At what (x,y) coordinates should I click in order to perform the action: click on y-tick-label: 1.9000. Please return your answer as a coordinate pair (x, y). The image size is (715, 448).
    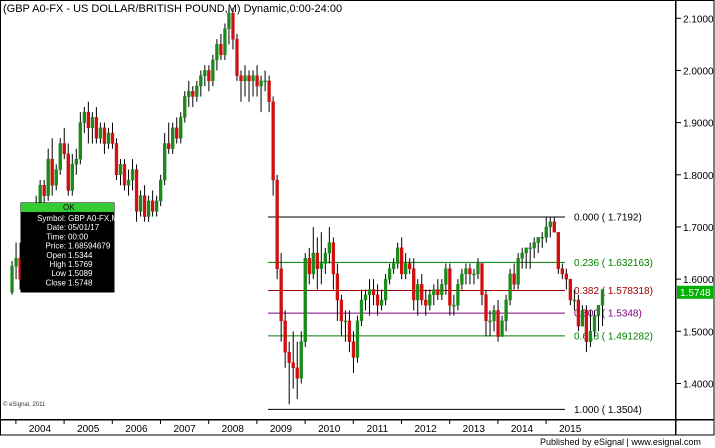
    Looking at the image, I should click on (698, 124).